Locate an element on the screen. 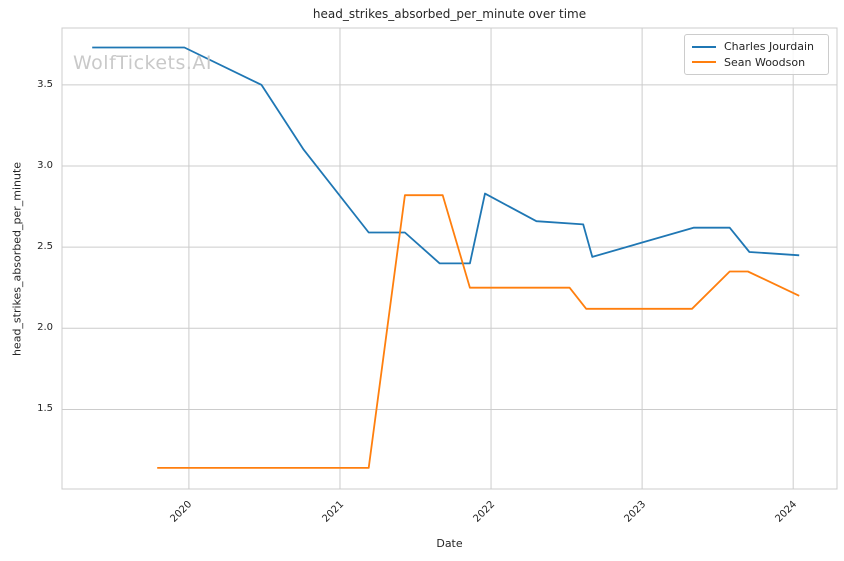 The height and width of the screenshot is (561, 844). legend-label-charles-jourdain: Charles Jourdain is located at coordinates (769, 47).